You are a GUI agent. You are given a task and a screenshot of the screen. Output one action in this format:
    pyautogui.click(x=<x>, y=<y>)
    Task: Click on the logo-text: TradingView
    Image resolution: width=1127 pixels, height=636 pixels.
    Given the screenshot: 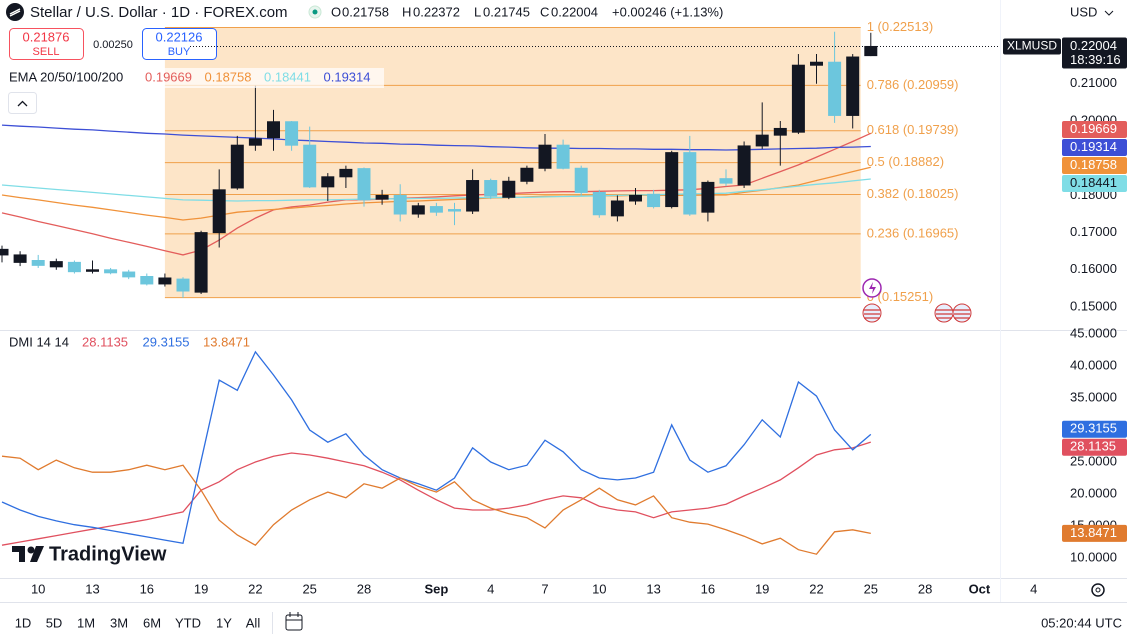 What is the action you would take?
    pyautogui.click(x=108, y=554)
    